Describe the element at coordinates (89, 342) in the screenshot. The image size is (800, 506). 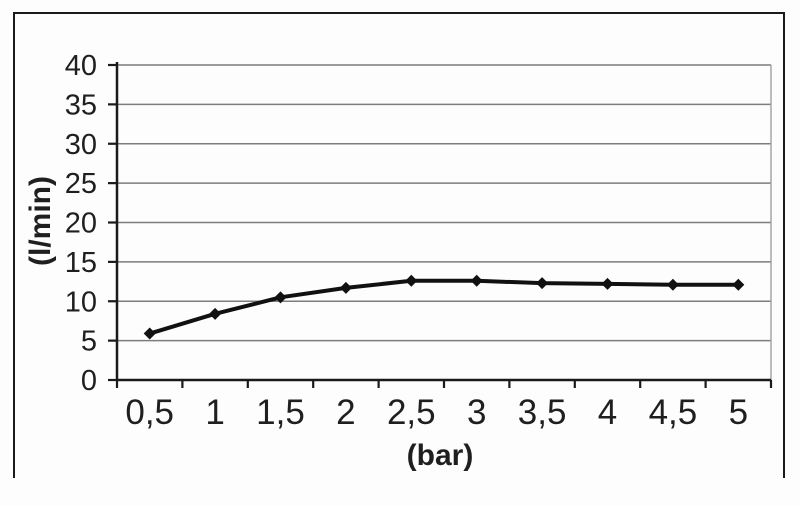
I see `y-tick-label: 5` at that location.